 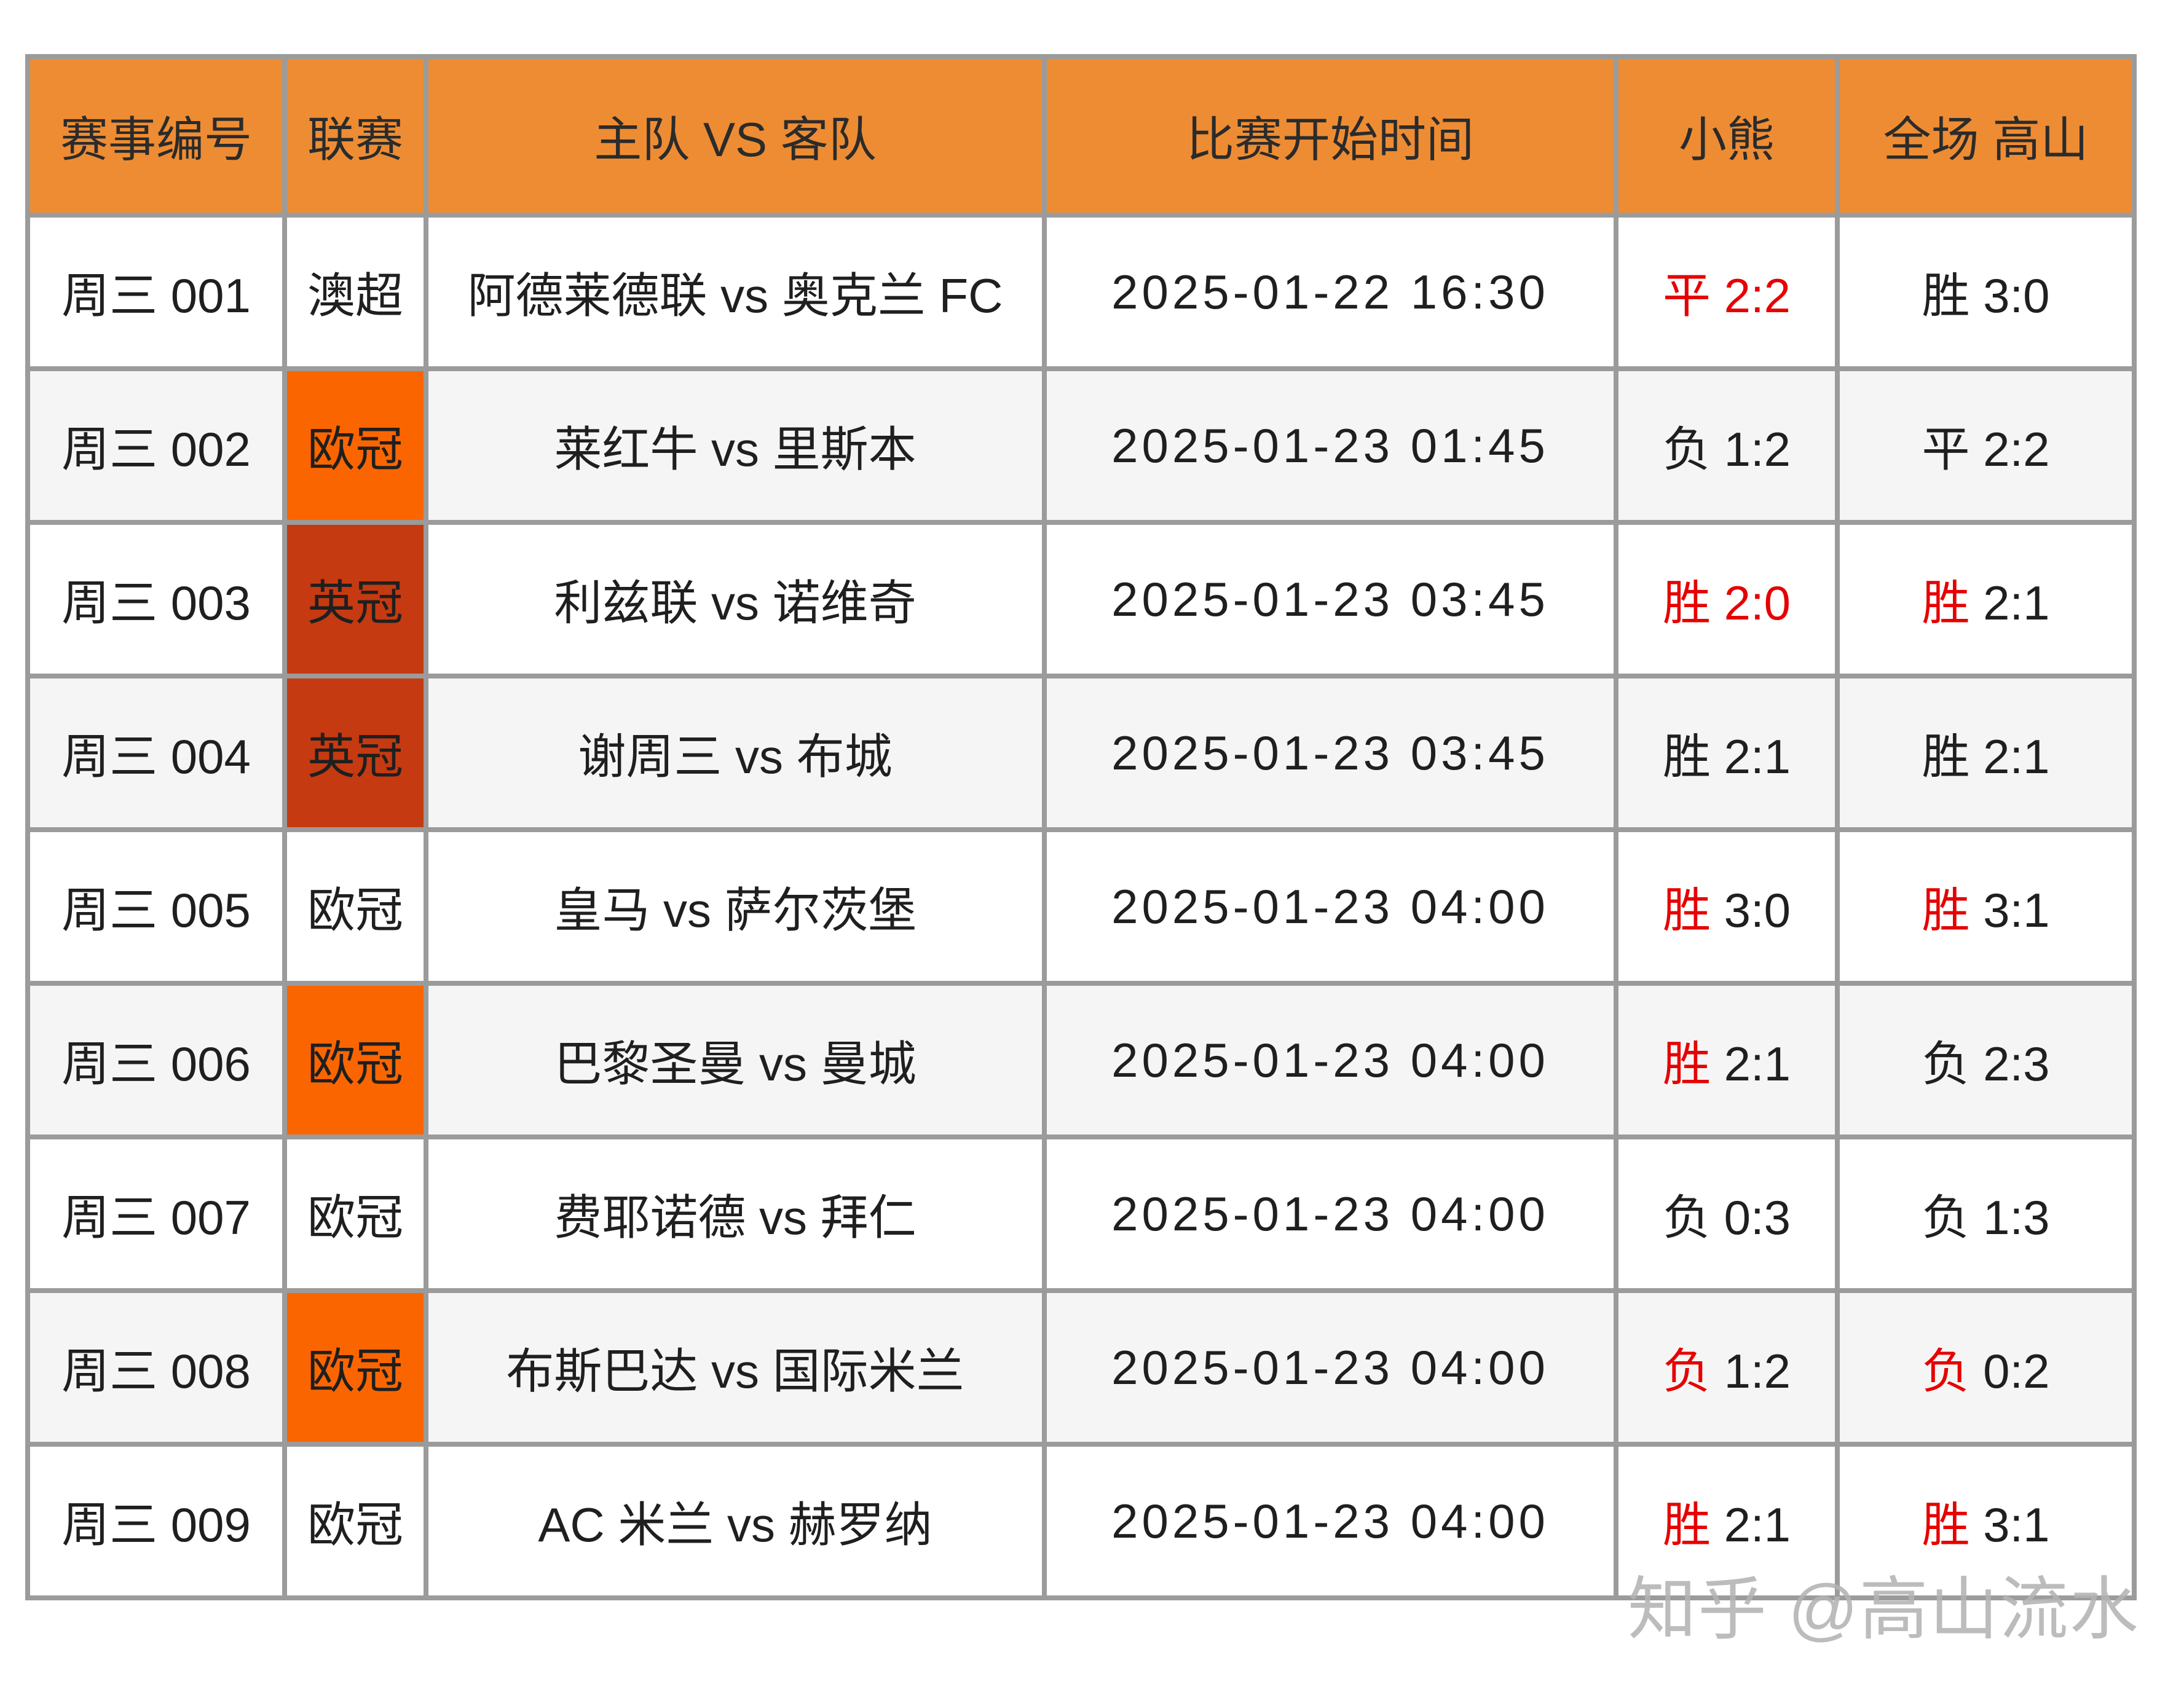 What do you see at coordinates (156, 292) in the screenshot?
I see `match-no-cell: 周三 001` at bounding box center [156, 292].